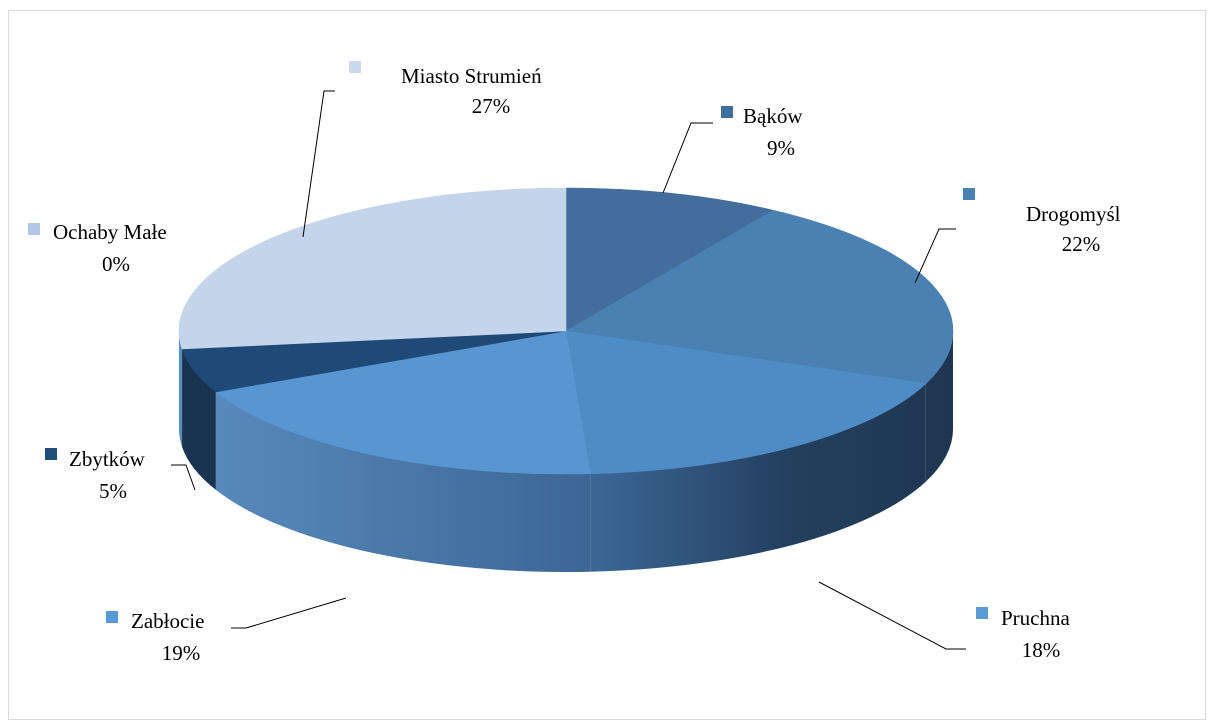 The image size is (1209, 723). I want to click on category-label-pruchna: Pruchna, so click(1035, 618).